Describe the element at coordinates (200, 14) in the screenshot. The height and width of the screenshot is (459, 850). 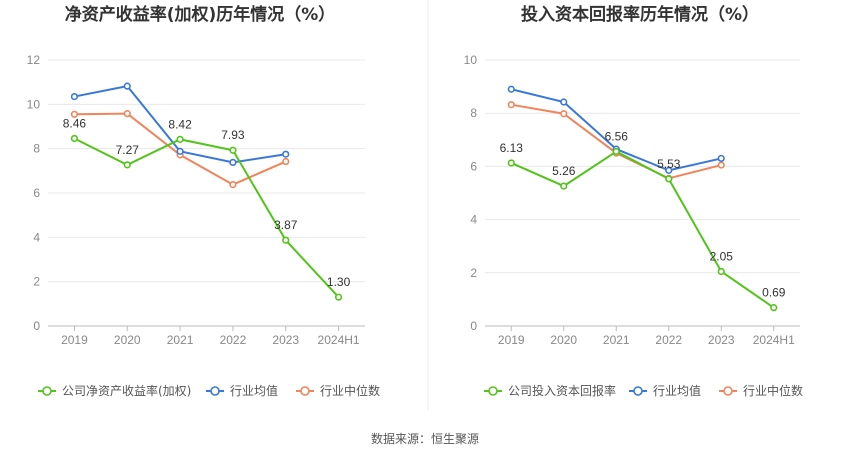
I see `chart-title: 净资产收益率(加权)历年情况（%）` at that location.